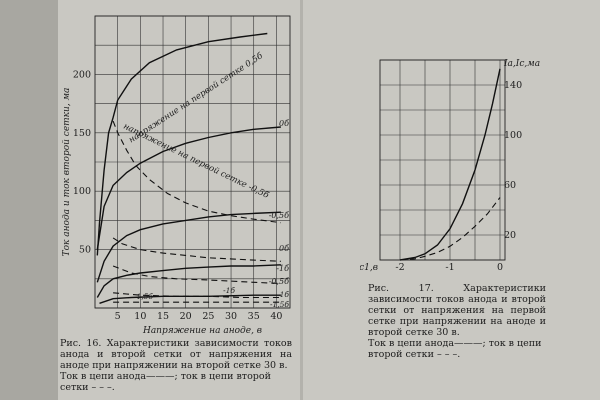 The height and width of the screenshot is (400, 600). Describe the element at coordinates (276, 316) in the screenshot. I see `x-tick-label: 40` at that location.